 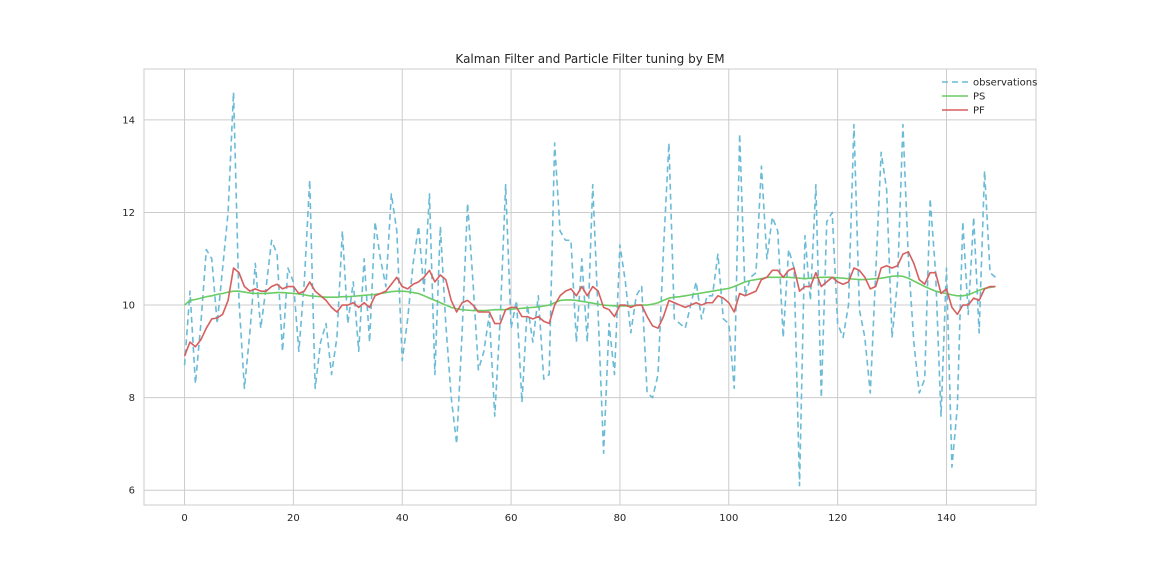 What do you see at coordinates (293, 518) in the screenshot?
I see `x-tick-label: 20` at bounding box center [293, 518].